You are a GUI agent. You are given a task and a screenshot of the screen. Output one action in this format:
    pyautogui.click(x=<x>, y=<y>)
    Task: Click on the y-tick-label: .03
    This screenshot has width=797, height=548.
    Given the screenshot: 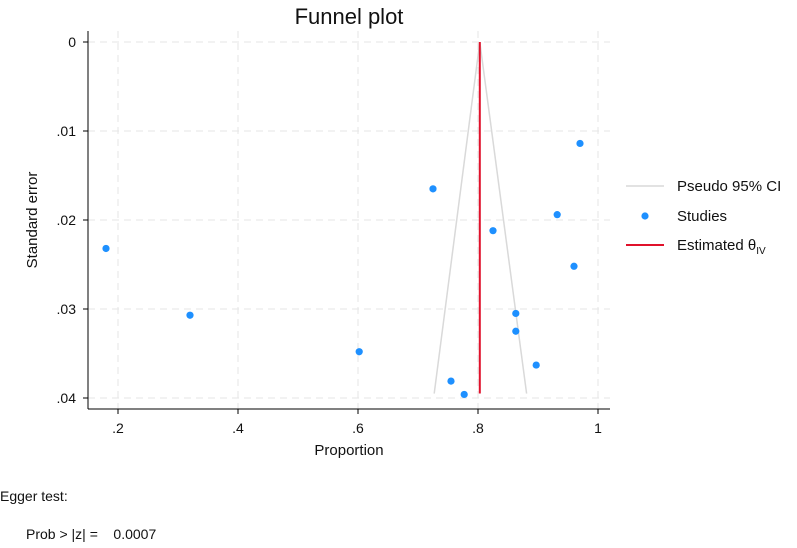 What is the action you would take?
    pyautogui.click(x=67, y=309)
    